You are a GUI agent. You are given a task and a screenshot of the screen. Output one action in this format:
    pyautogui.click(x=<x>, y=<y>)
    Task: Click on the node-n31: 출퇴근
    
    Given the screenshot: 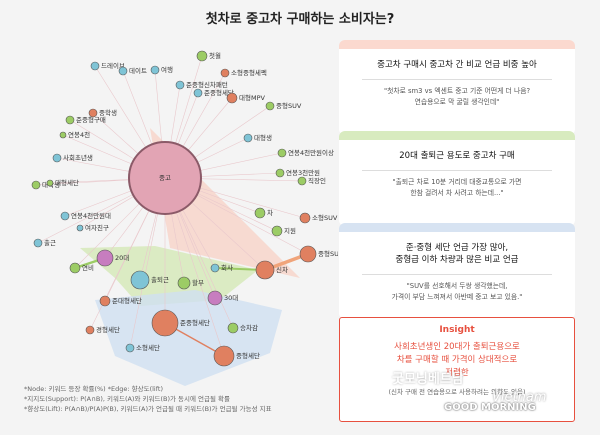 What is the action you would take?
    pyautogui.click(x=149, y=280)
    